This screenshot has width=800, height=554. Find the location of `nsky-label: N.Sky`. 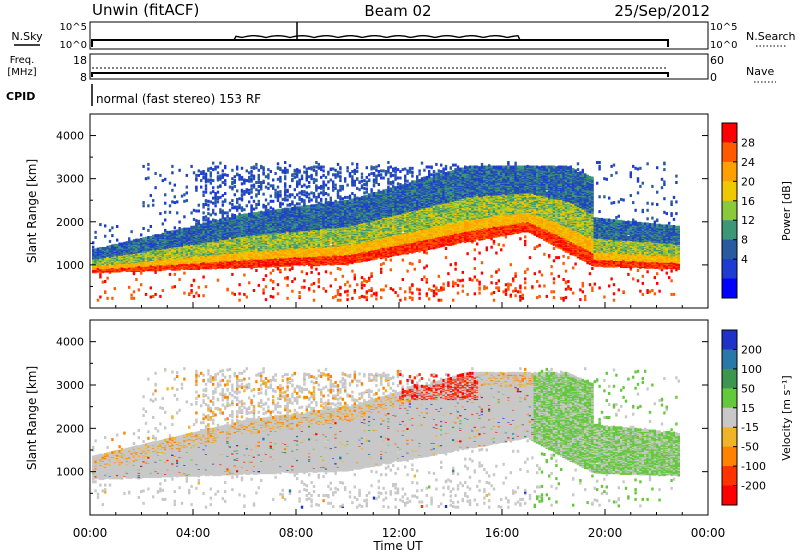

nsky-label: N.Sky is located at coordinates (27, 36).